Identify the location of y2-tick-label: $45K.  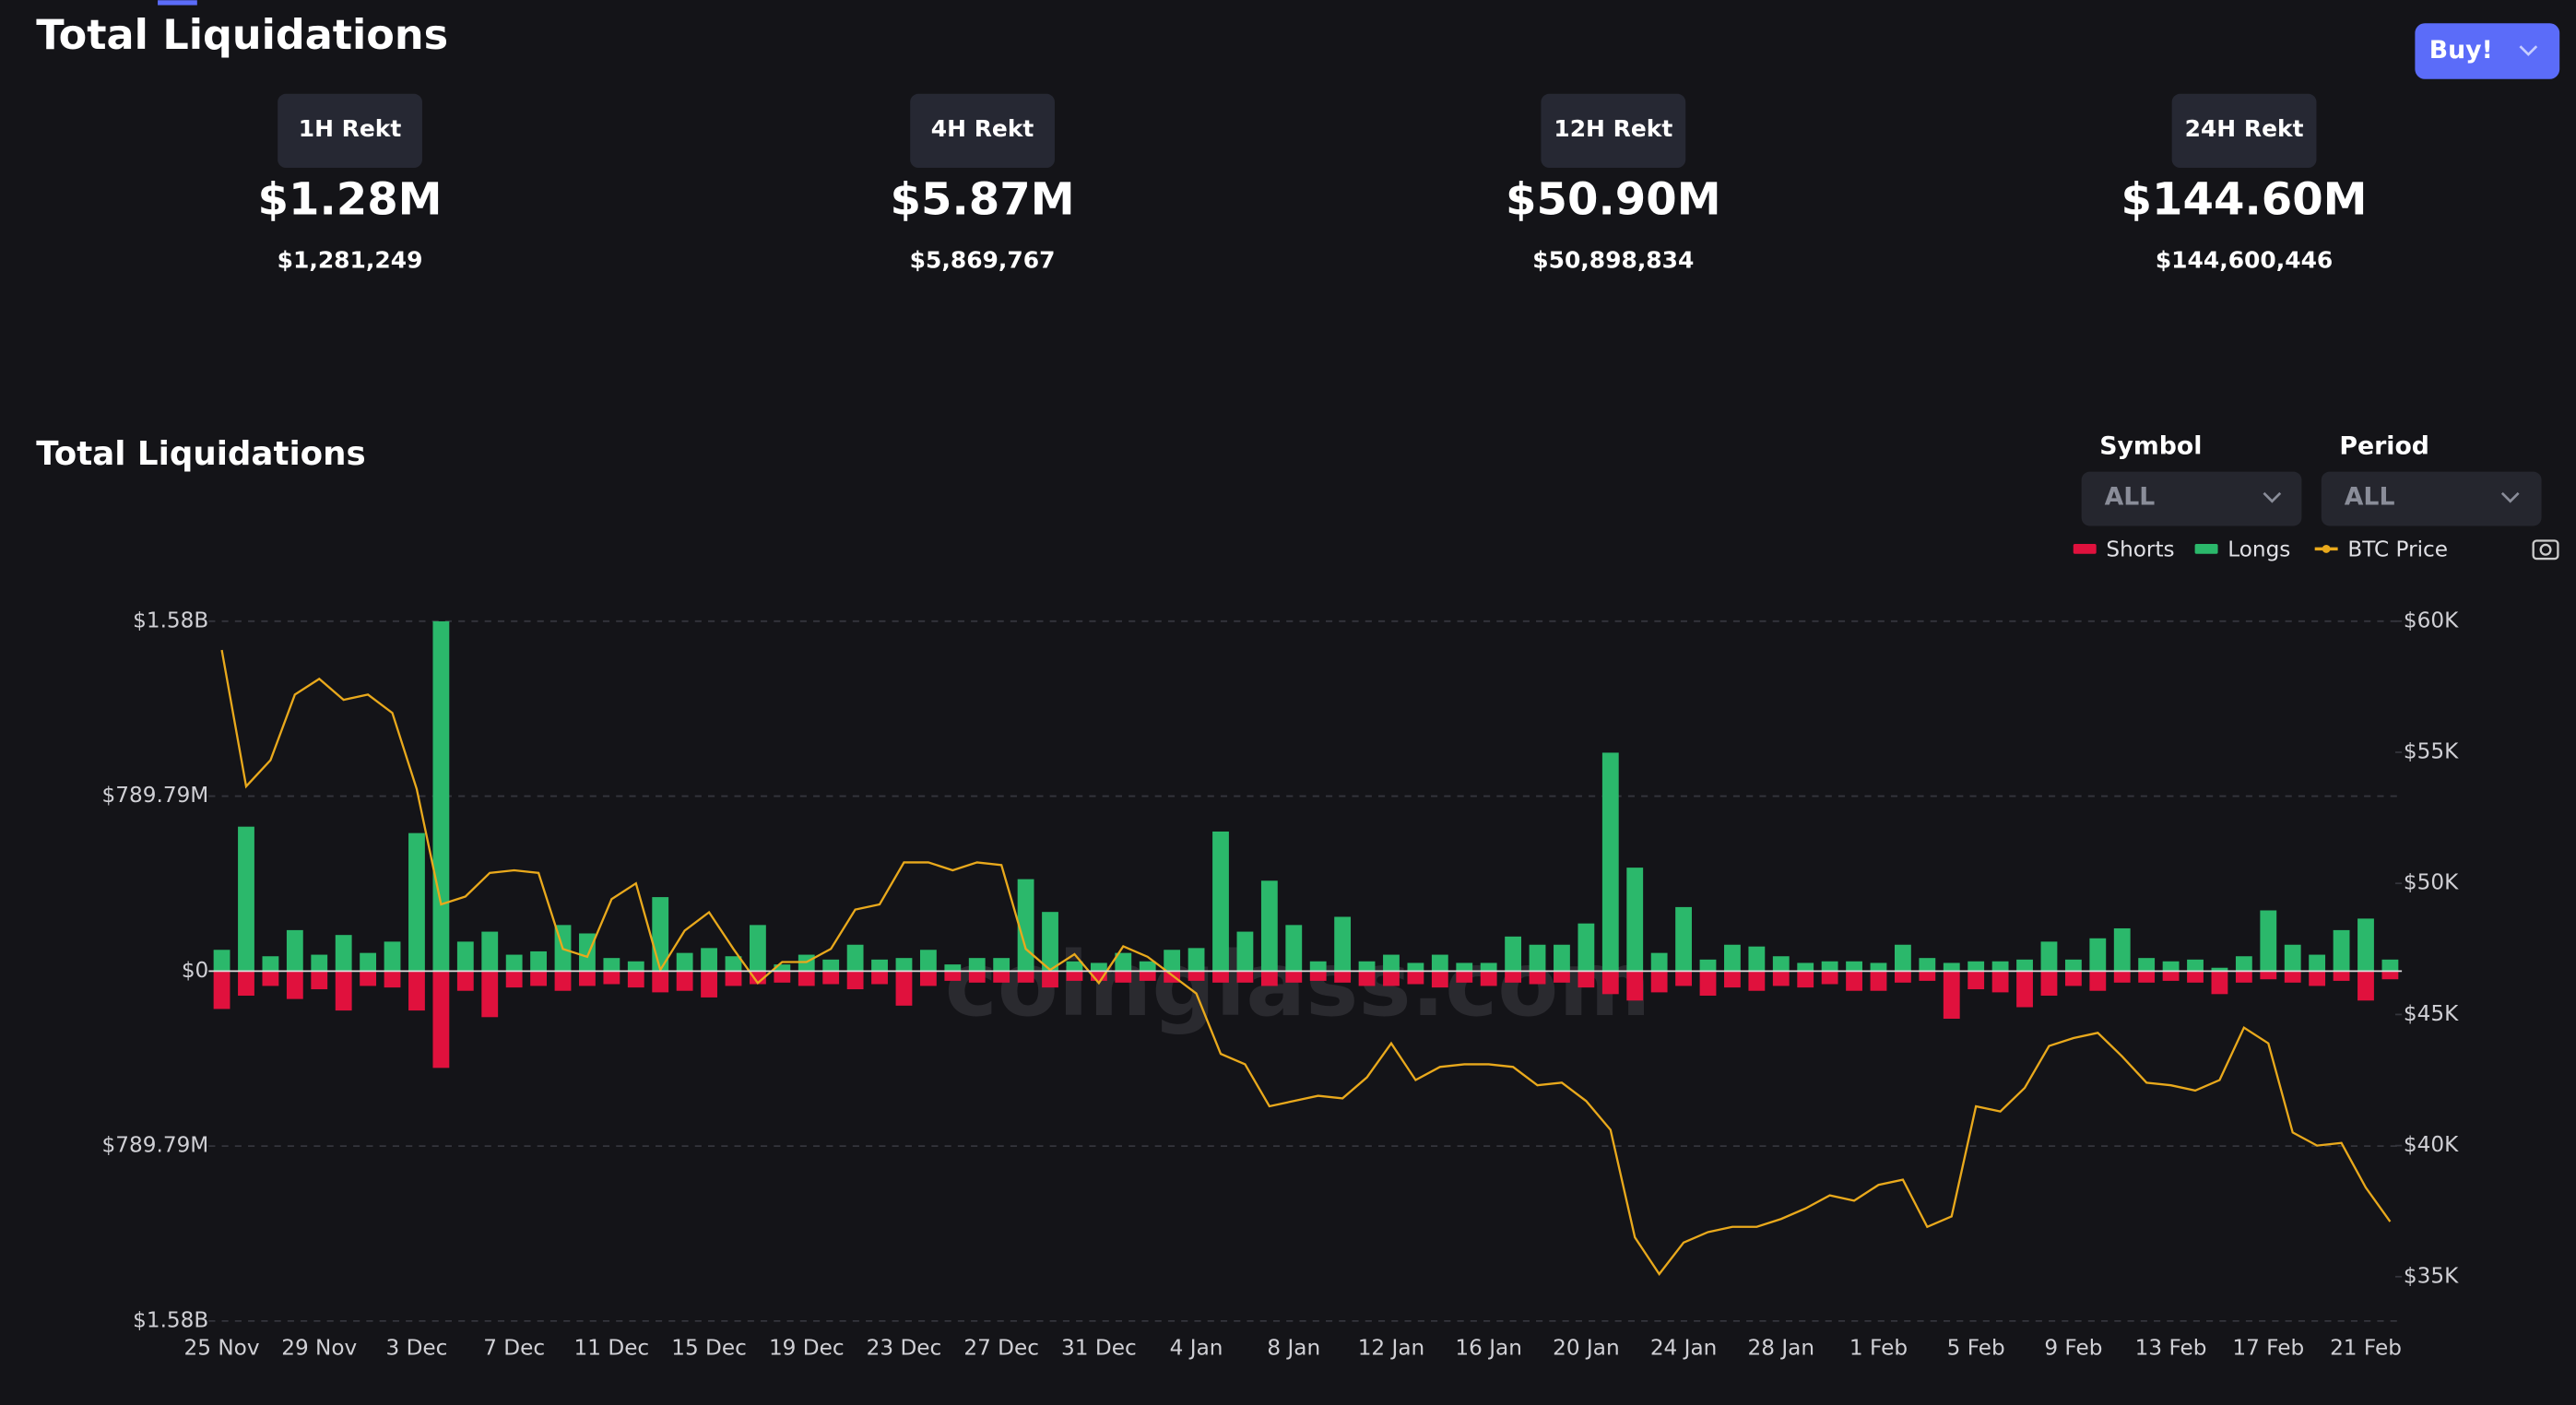
(2431, 1014).